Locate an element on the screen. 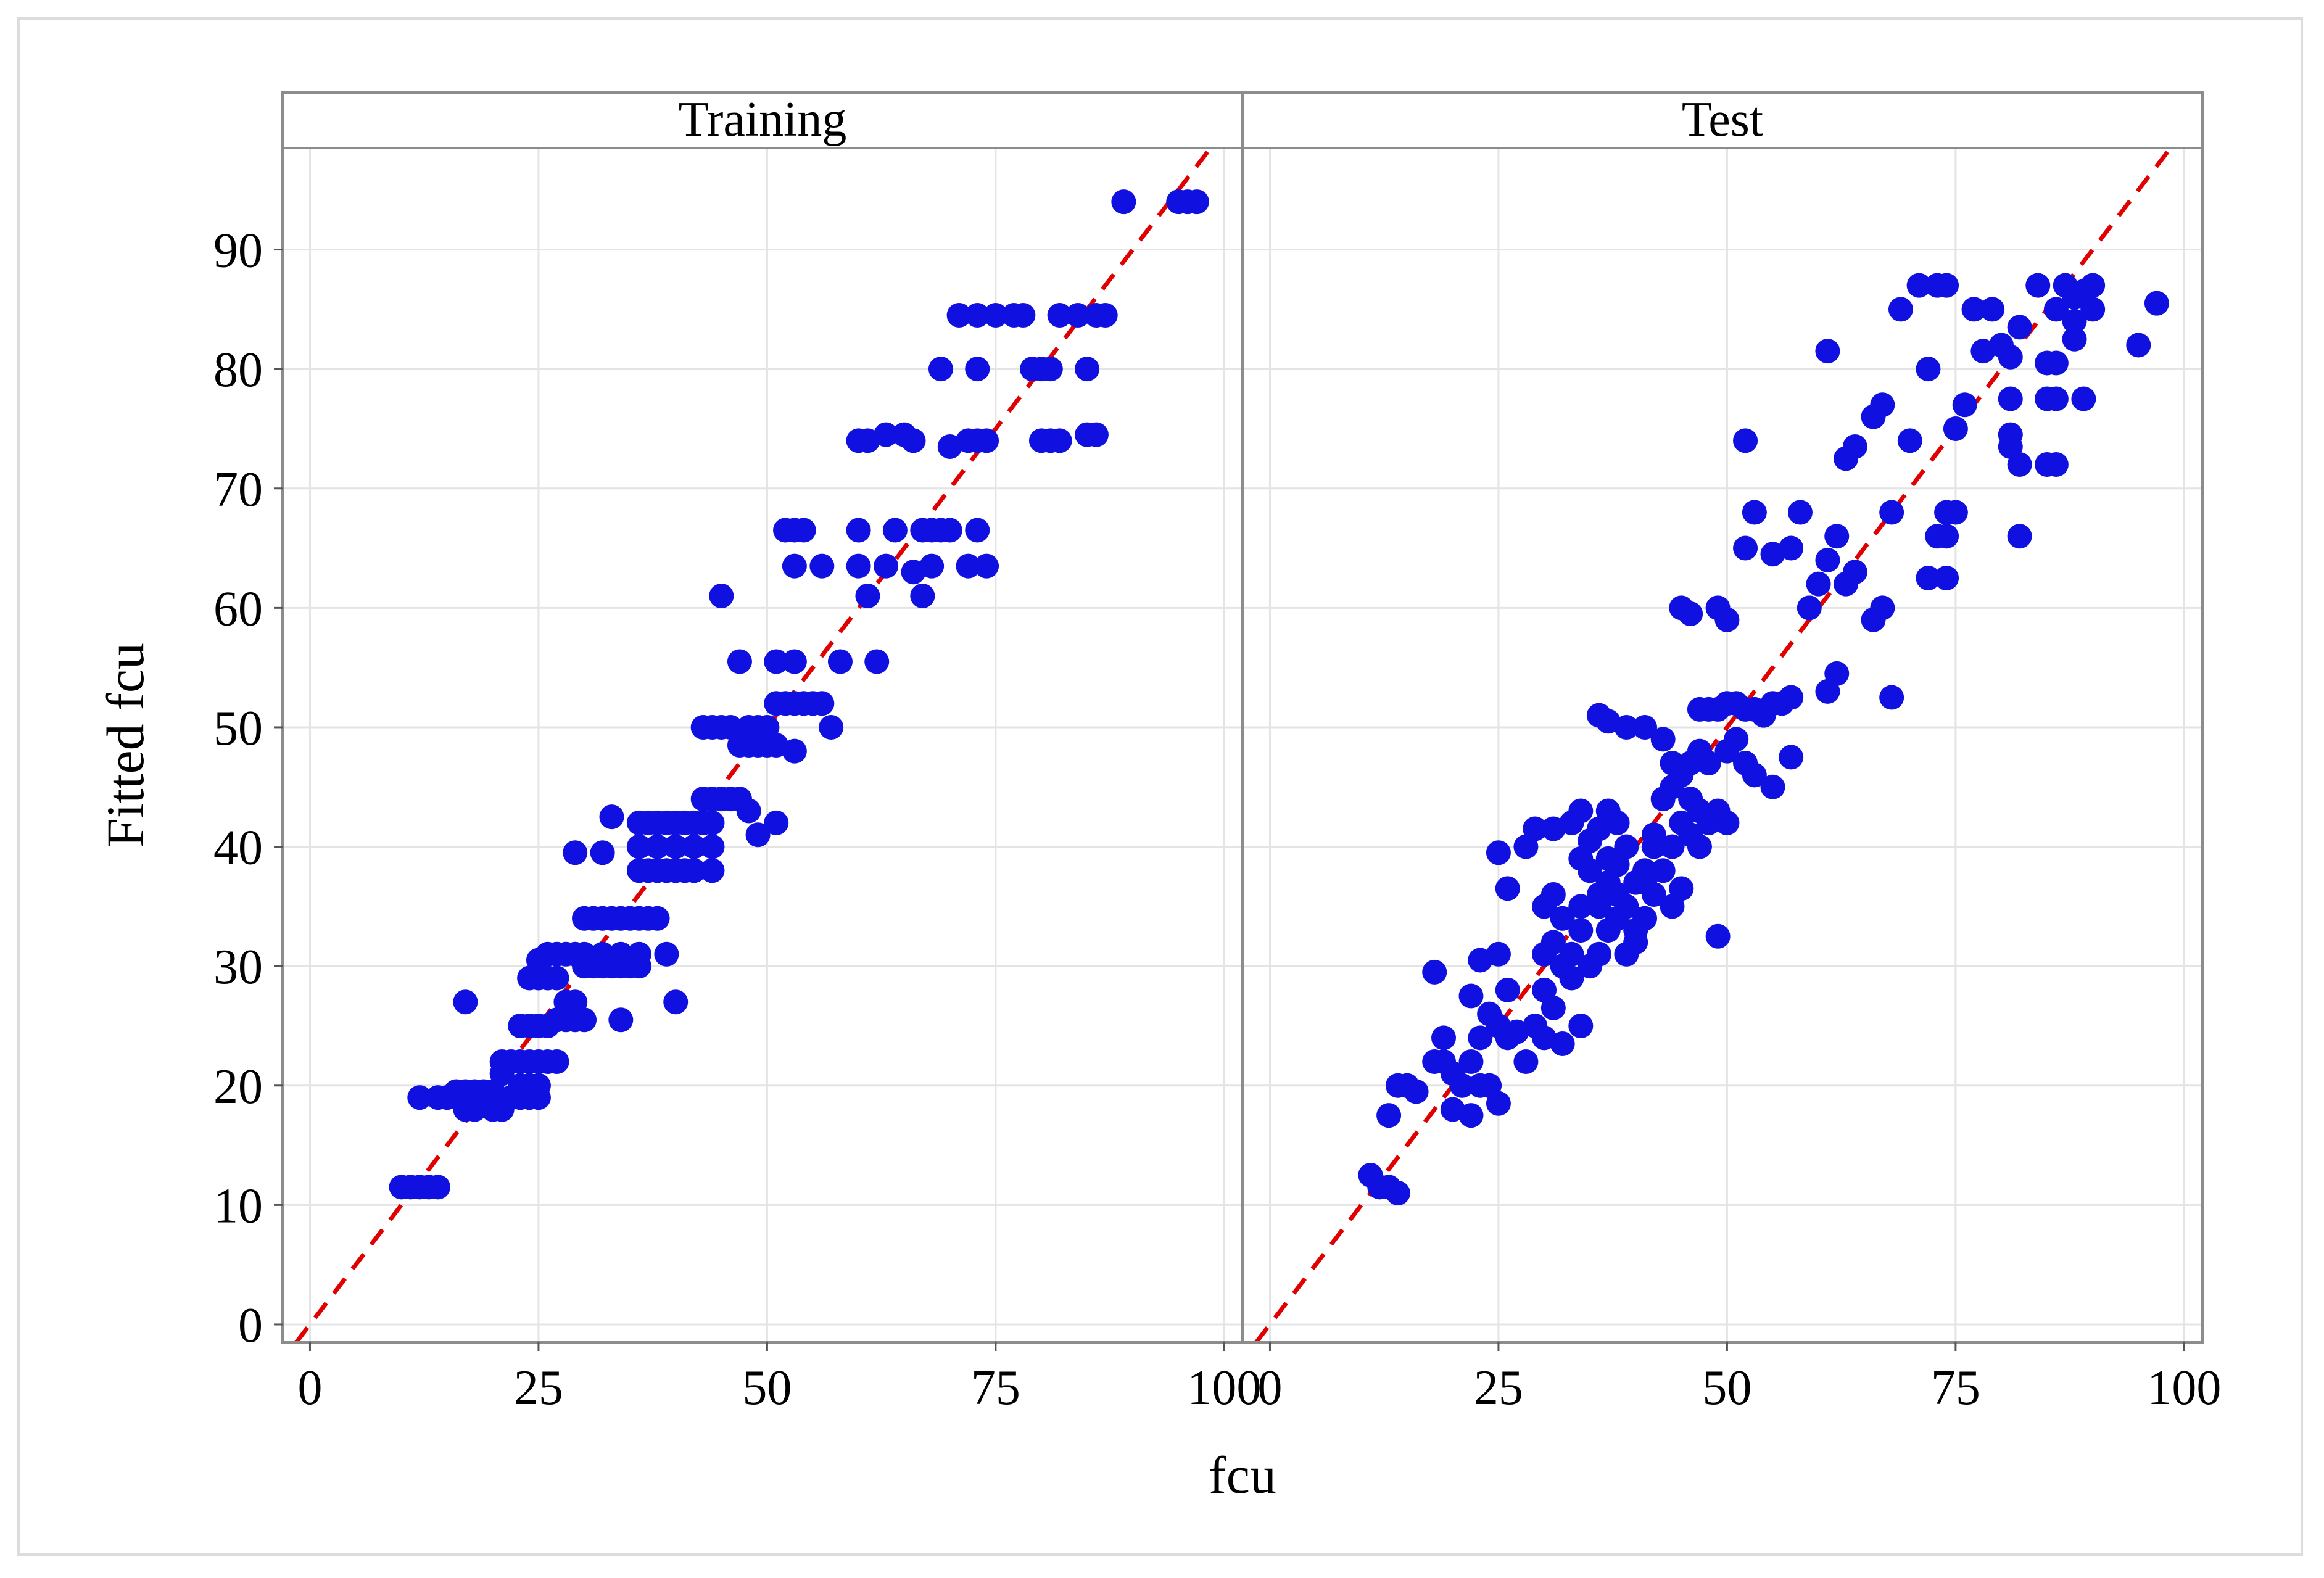 This screenshot has width=2324, height=1578. y-tick-label: 60 is located at coordinates (238, 609).